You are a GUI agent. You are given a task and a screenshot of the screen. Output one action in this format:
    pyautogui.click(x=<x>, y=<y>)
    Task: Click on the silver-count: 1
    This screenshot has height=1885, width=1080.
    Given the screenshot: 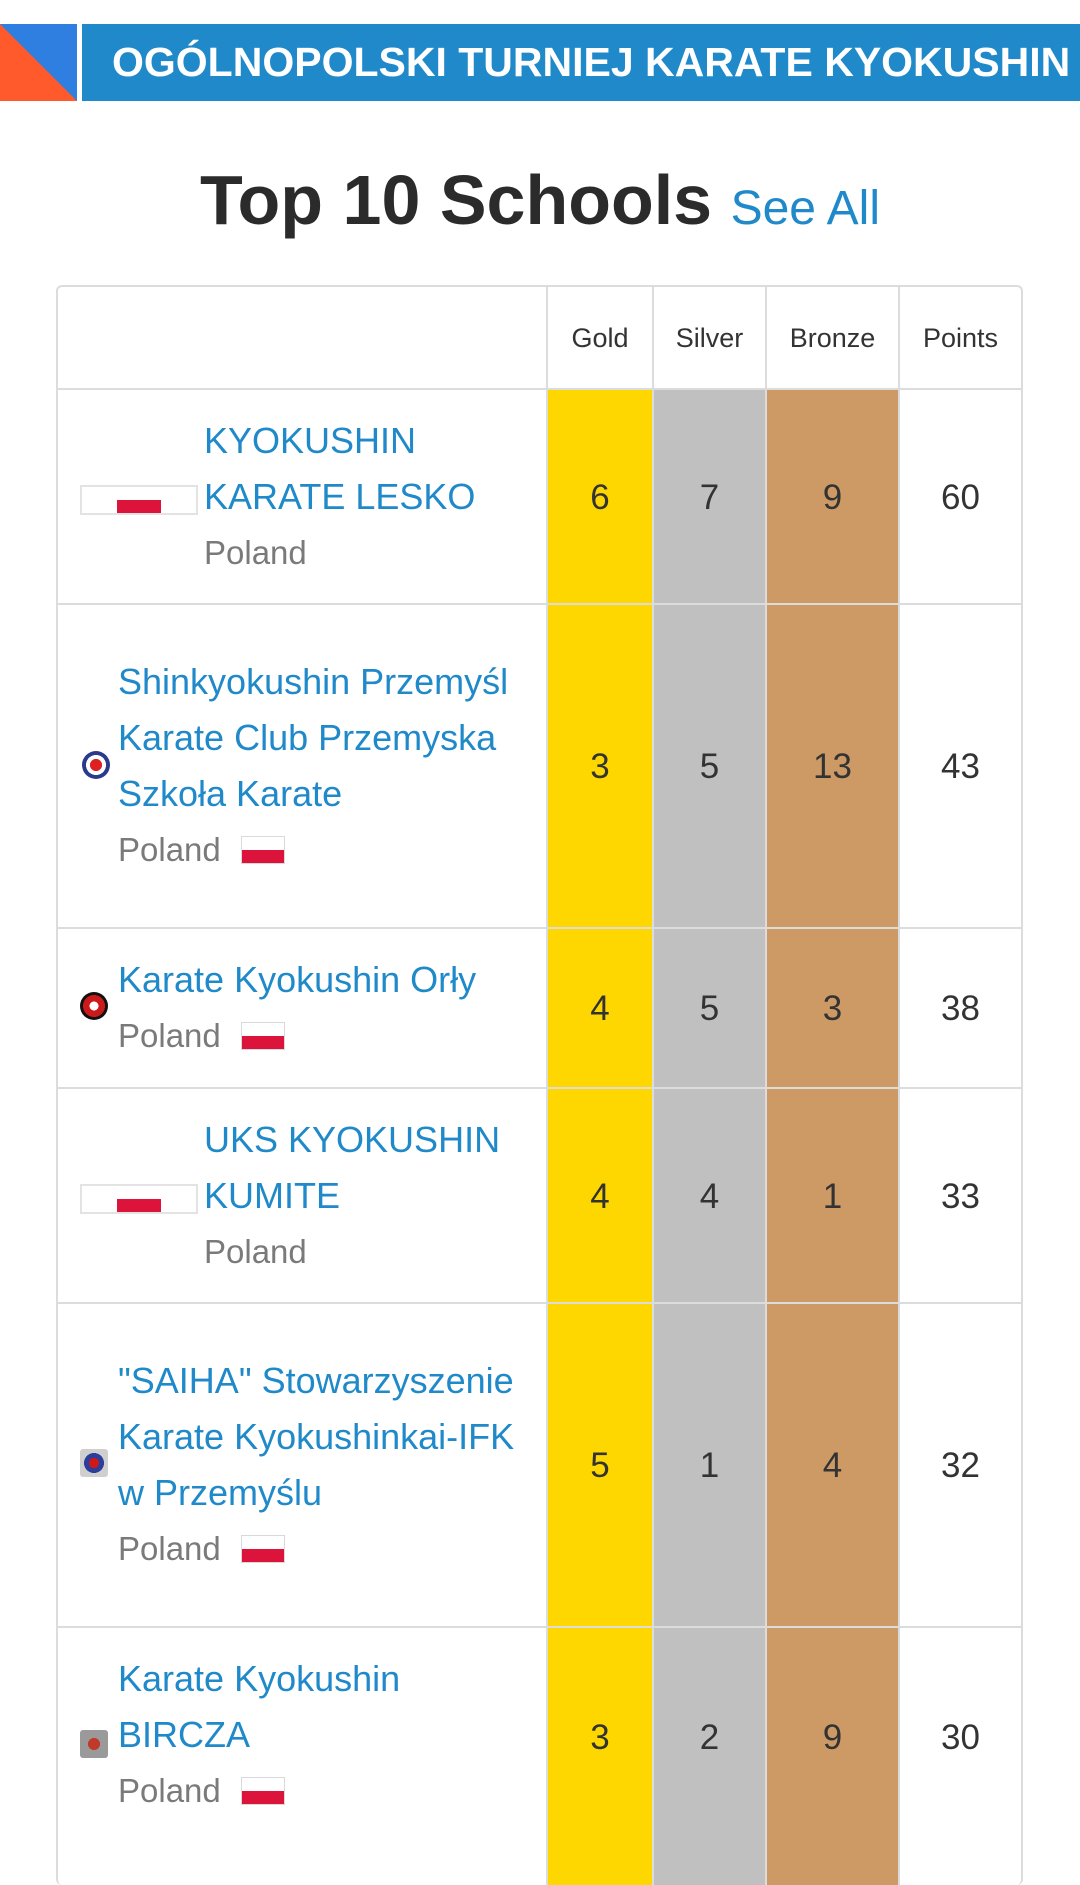 What is the action you would take?
    pyautogui.click(x=709, y=1465)
    